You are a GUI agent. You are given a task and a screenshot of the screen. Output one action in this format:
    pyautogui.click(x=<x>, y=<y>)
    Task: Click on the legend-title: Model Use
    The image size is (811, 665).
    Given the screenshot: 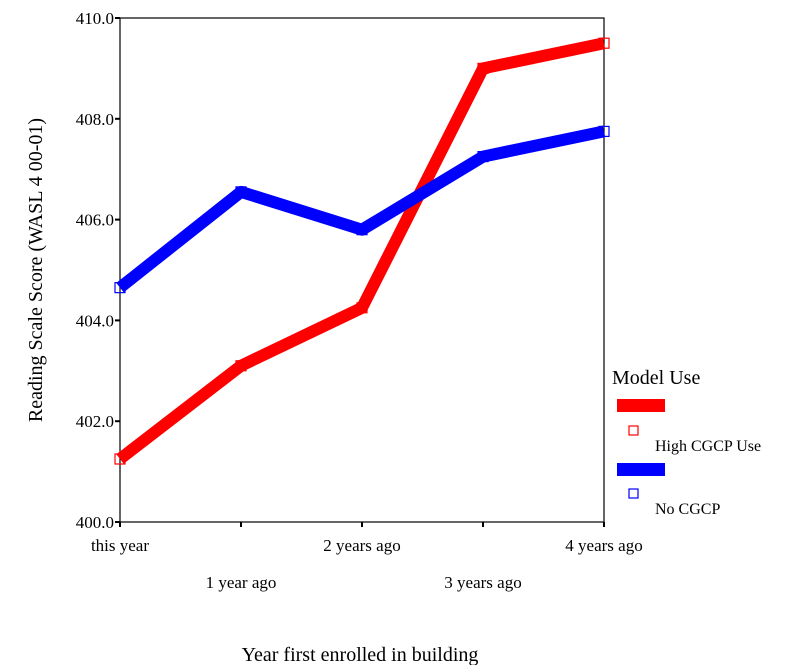 What is the action you would take?
    pyautogui.click(x=656, y=378)
    